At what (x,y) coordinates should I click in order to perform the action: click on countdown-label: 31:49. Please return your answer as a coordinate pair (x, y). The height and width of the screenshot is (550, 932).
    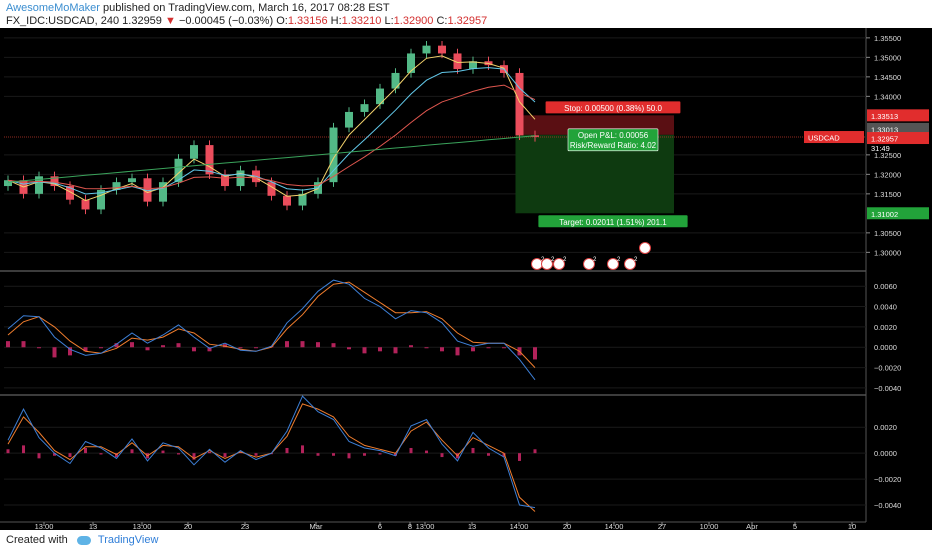
    Looking at the image, I should click on (880, 148).